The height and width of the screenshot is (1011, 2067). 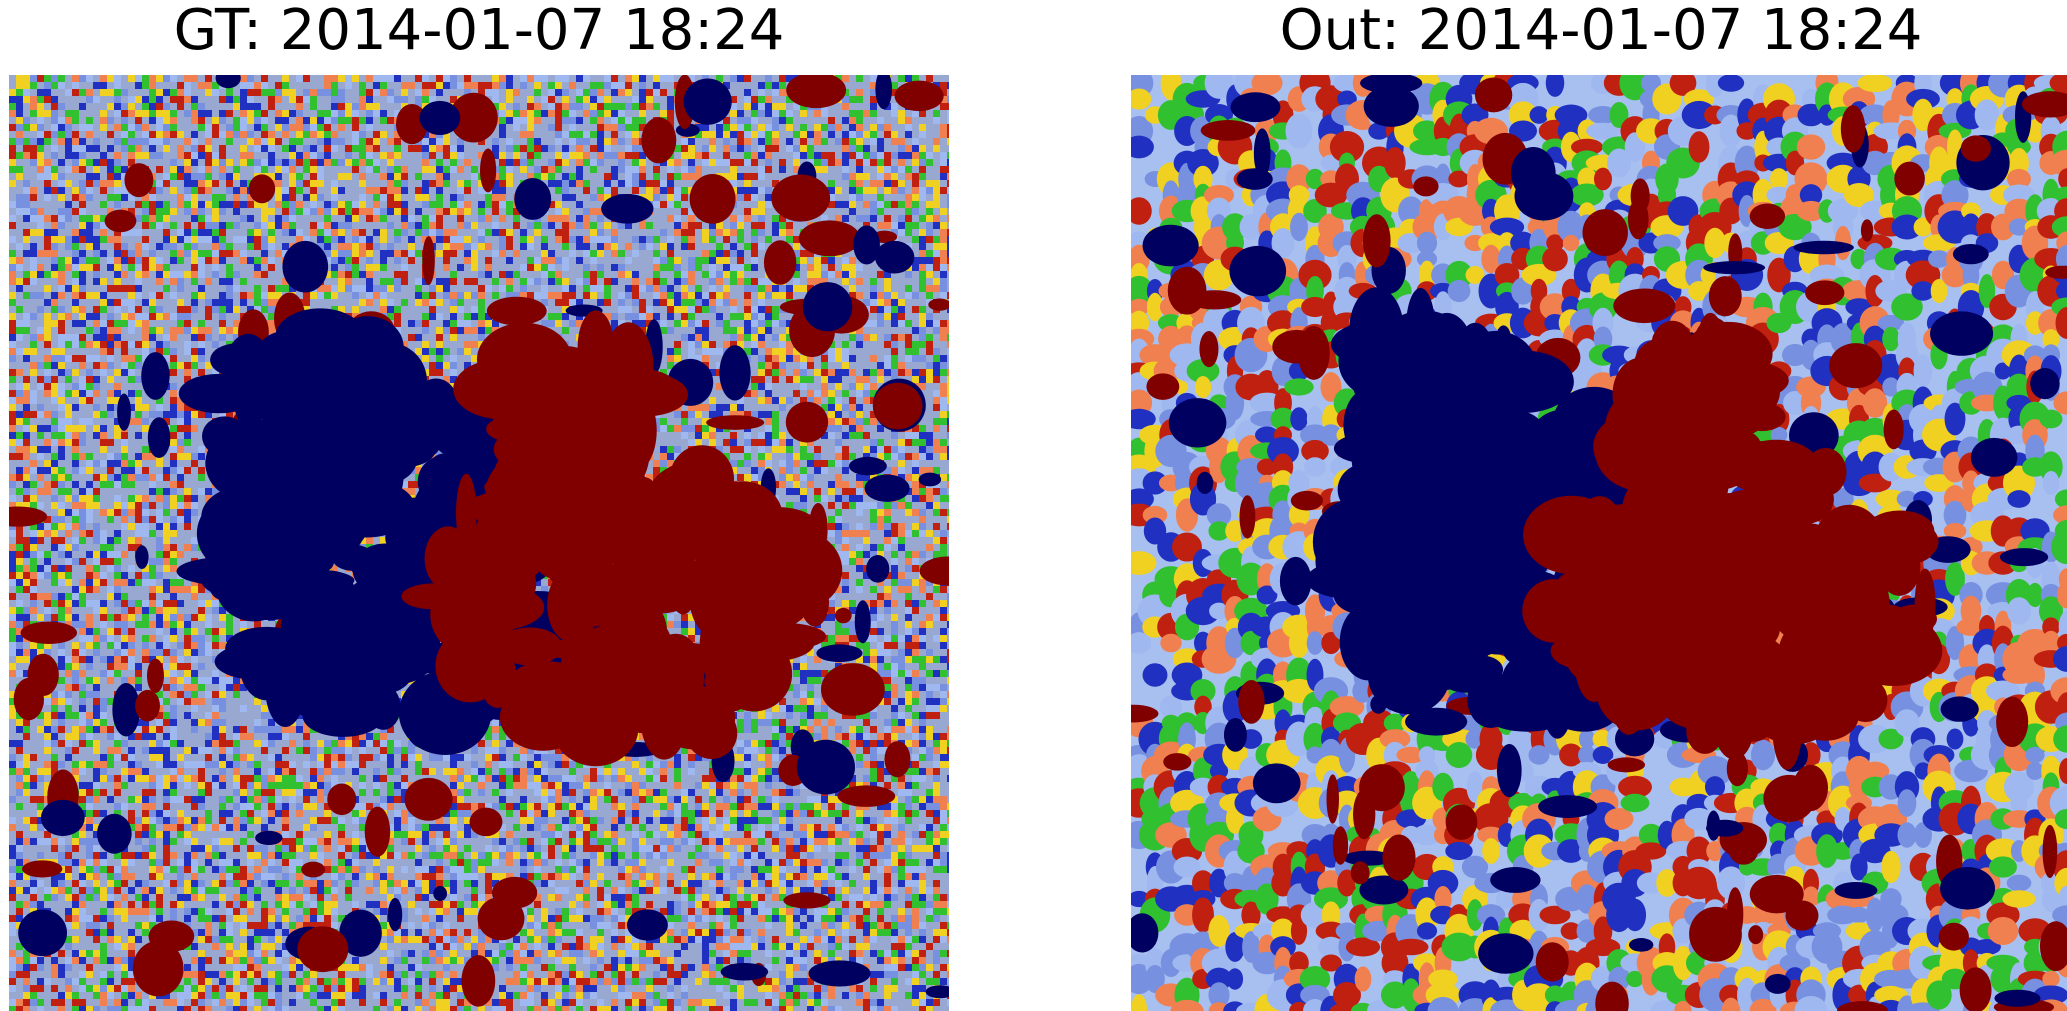 I want to click on panel-title-model-output: Out: 2014-01-07 18:24, so click(x=1601, y=31).